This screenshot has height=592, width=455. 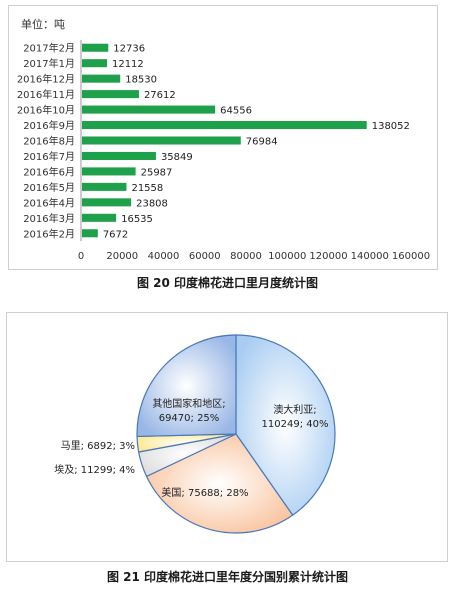 I want to click on data-label: 27612, so click(x=160, y=95).